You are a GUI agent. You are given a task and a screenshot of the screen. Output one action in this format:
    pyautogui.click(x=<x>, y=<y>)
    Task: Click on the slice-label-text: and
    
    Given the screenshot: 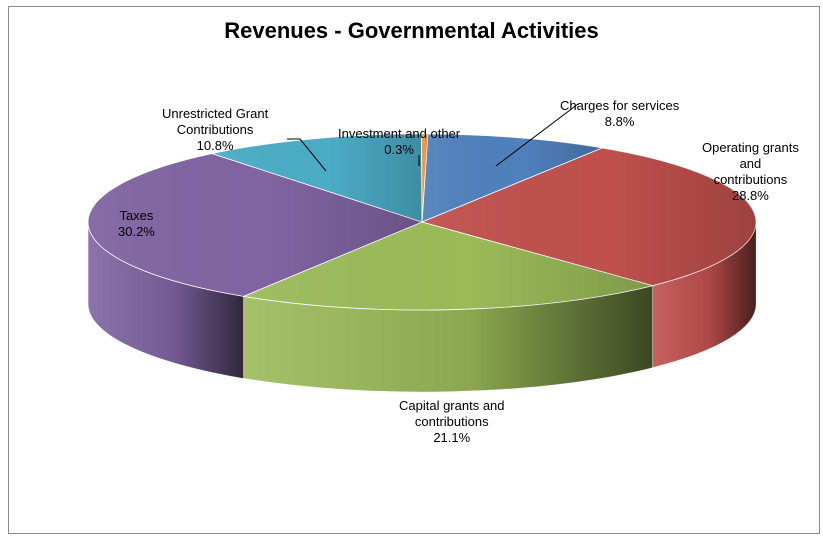 What is the action you would take?
    pyautogui.click(x=750, y=163)
    